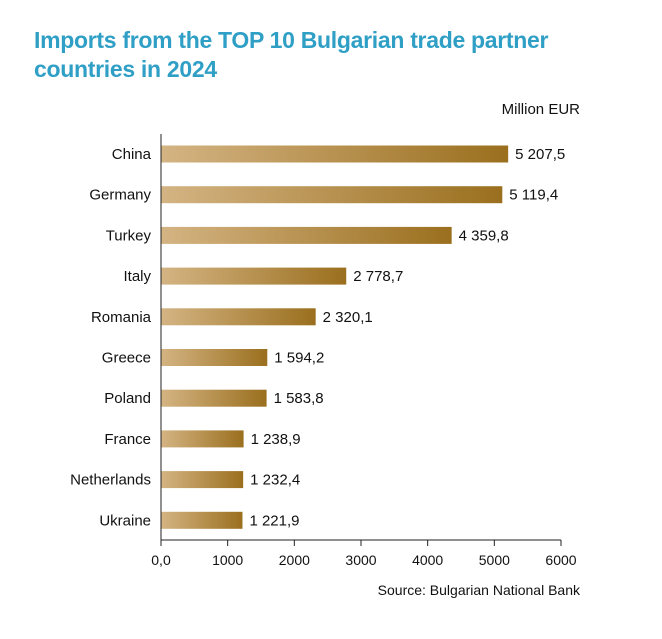 This screenshot has height=639, width=662. Describe the element at coordinates (378, 276) in the screenshot. I see `value-label: 2 778,7` at that location.